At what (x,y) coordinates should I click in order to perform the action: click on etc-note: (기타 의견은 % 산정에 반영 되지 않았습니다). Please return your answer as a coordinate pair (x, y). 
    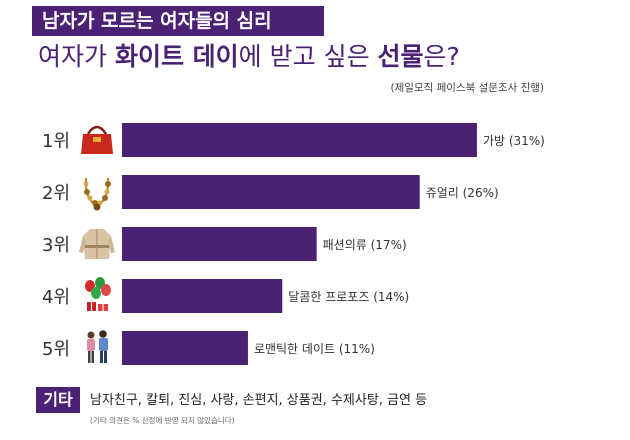
    Looking at the image, I should click on (162, 420).